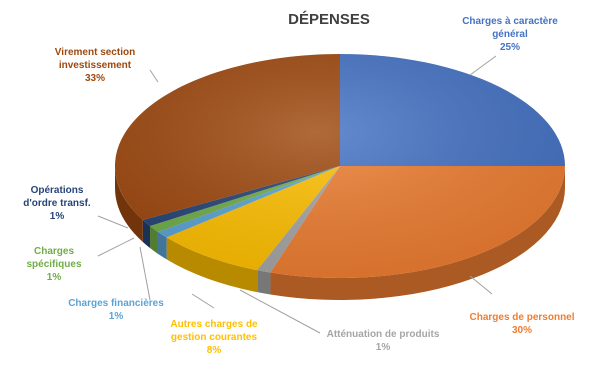 This screenshot has width=596, height=366. What do you see at coordinates (329, 19) in the screenshot?
I see `chart-title: DÉPENSES` at bounding box center [329, 19].